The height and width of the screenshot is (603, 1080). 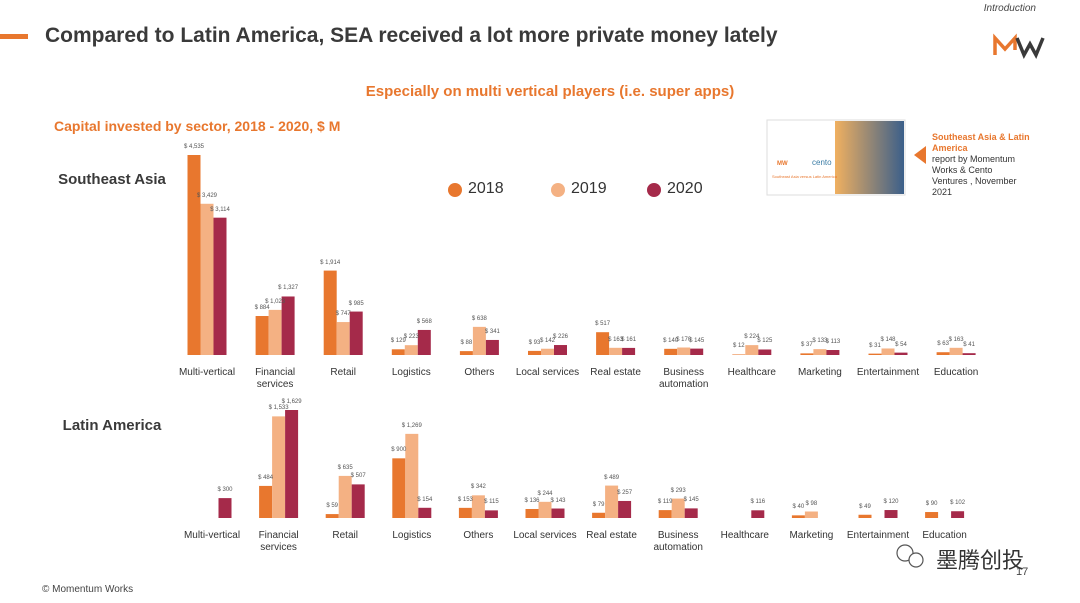 What do you see at coordinates (811, 503) in the screenshot?
I see `value-label: $ 98` at bounding box center [811, 503].